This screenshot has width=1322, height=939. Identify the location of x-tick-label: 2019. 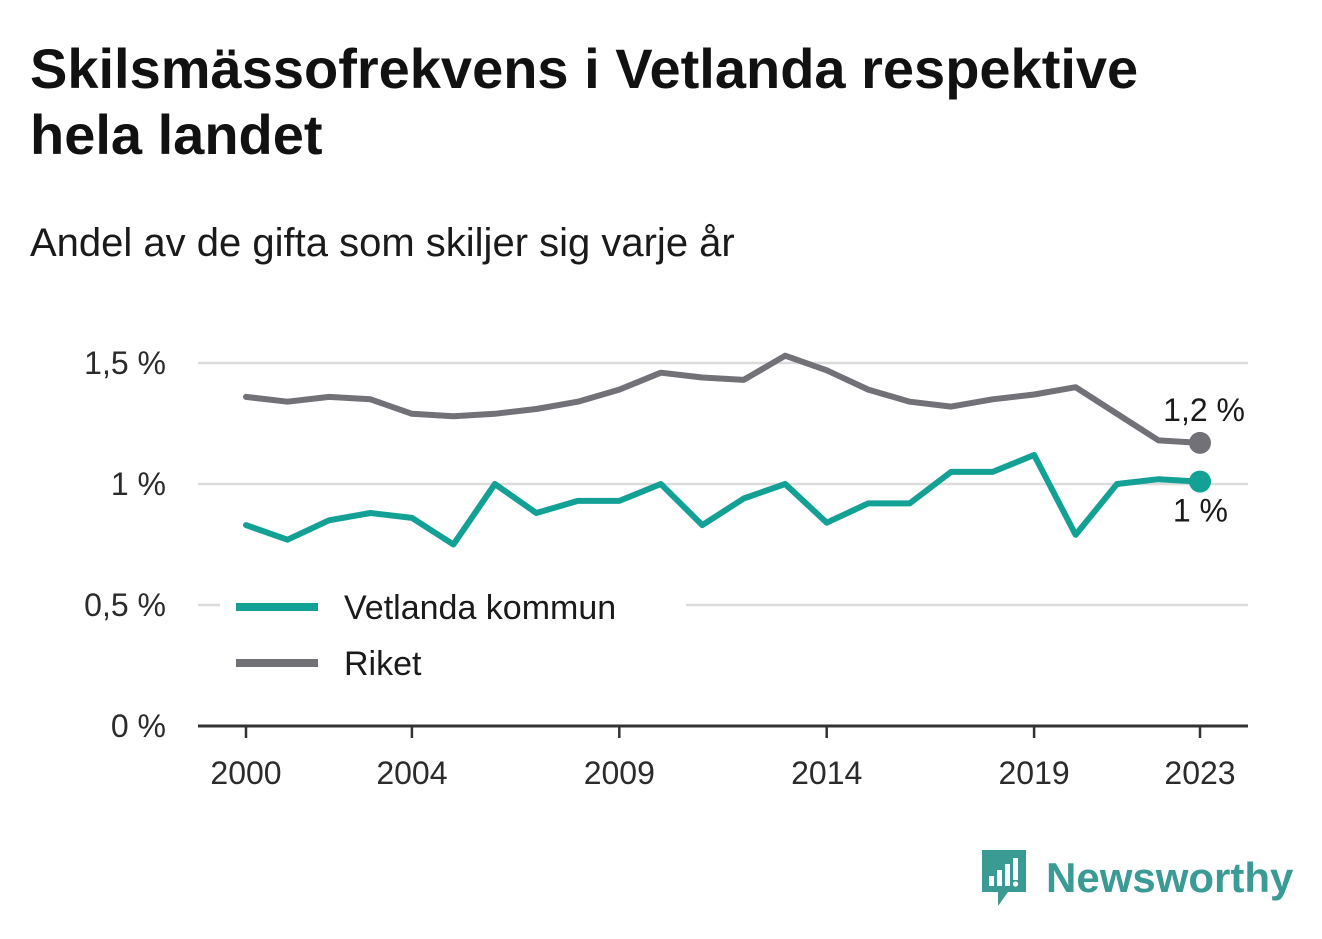
(1033, 773).